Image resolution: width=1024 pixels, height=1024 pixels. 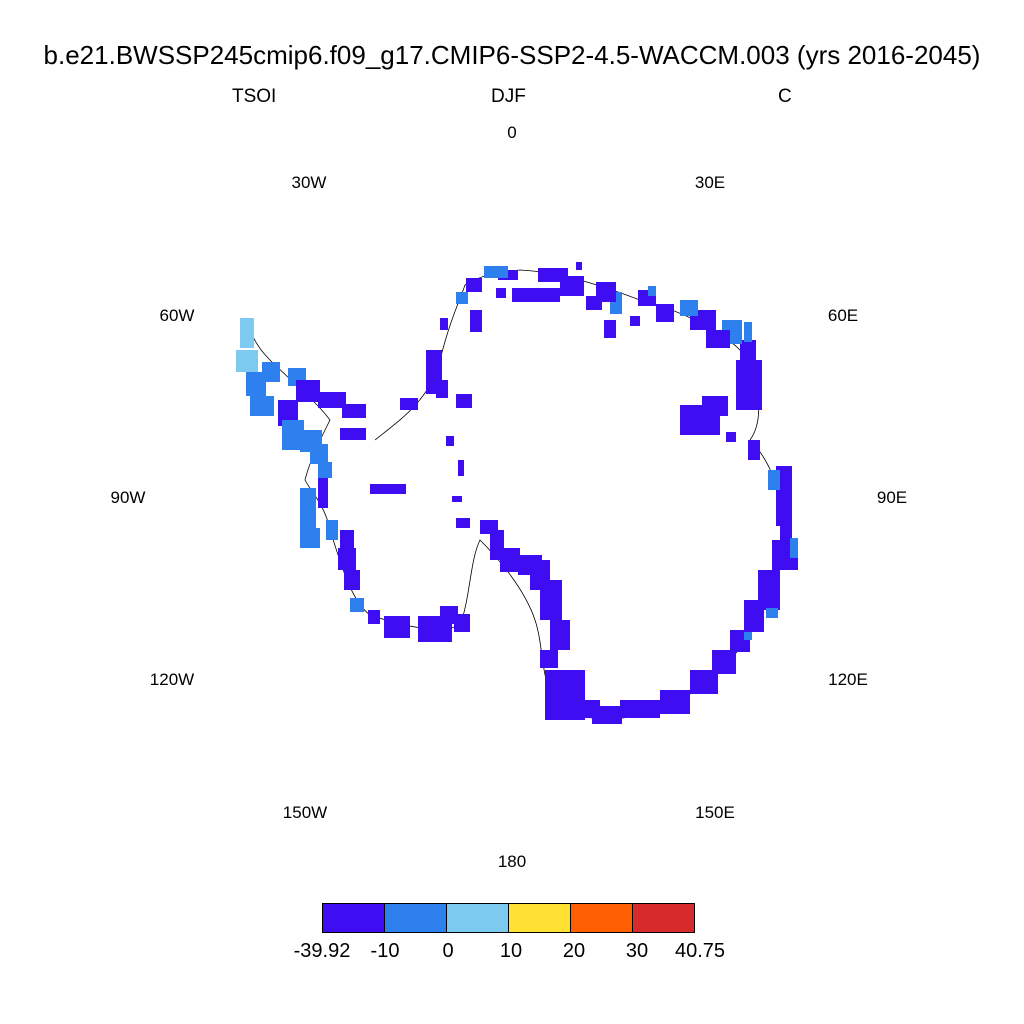 What do you see at coordinates (177, 315) in the screenshot?
I see `lon-label-60w: 60W` at bounding box center [177, 315].